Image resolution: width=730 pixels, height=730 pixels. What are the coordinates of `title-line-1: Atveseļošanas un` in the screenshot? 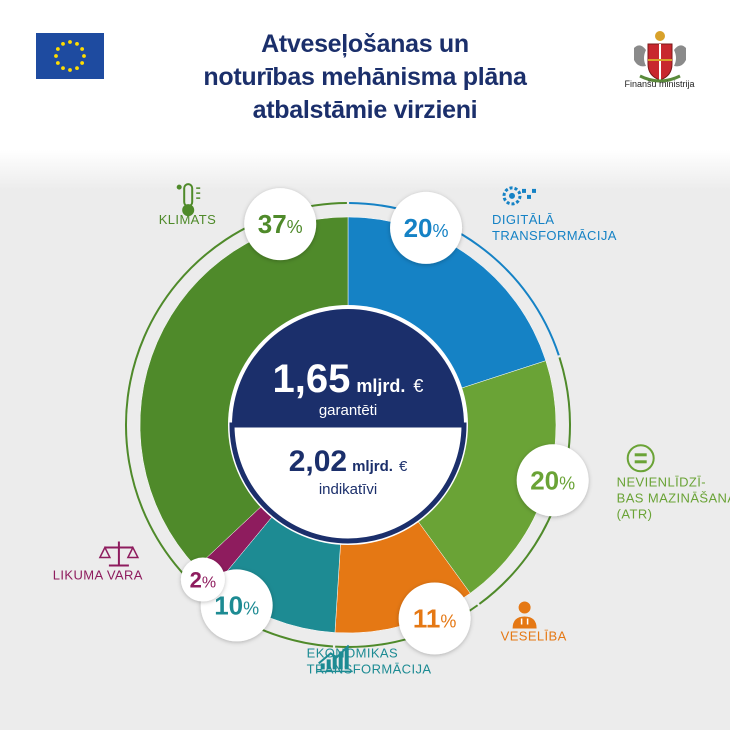 It's located at (365, 44).